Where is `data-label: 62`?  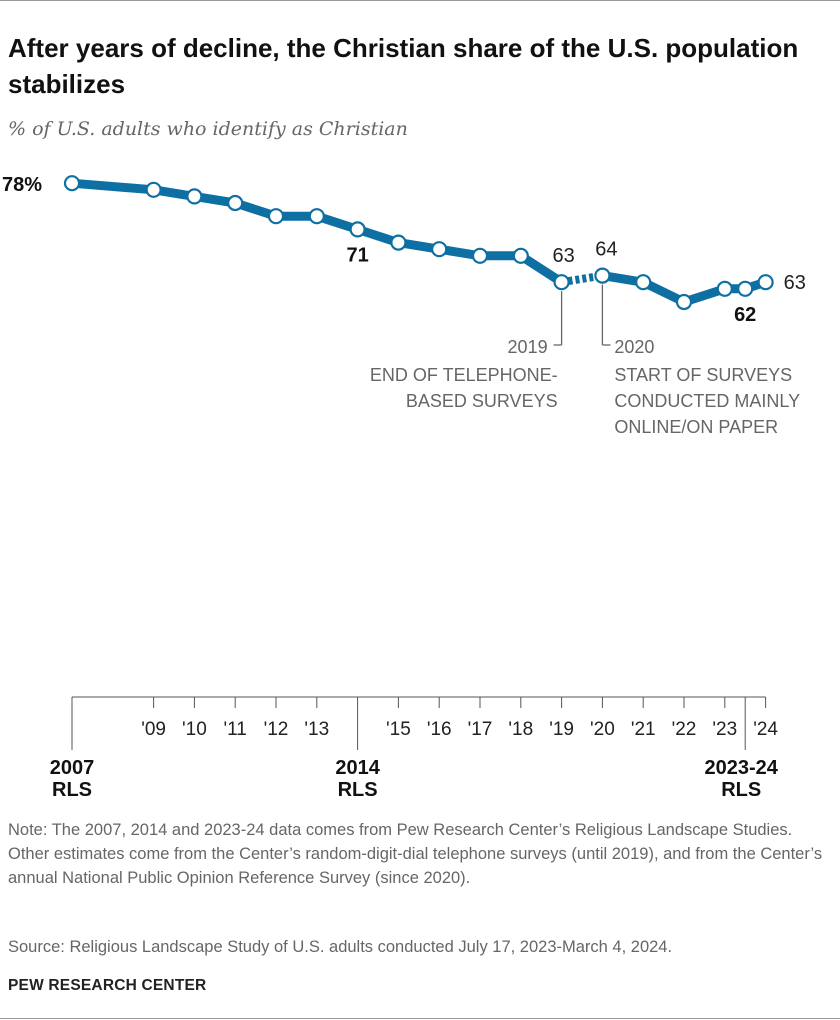 data-label: 62 is located at coordinates (745, 315).